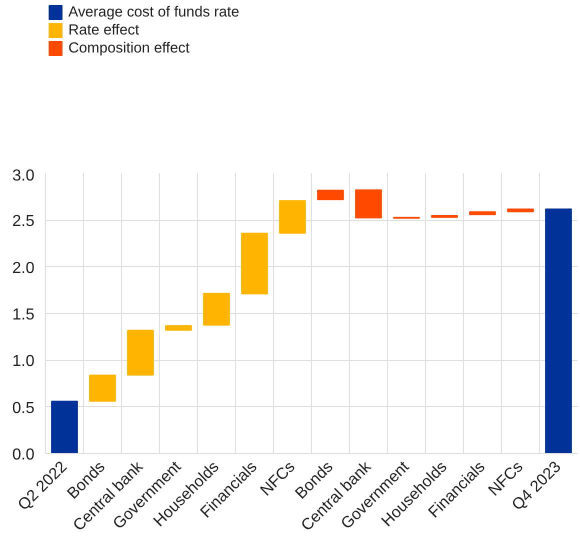 Image resolution: width=580 pixels, height=548 pixels. Describe the element at coordinates (23, 176) in the screenshot. I see `y-tick-label: 3.0` at that location.